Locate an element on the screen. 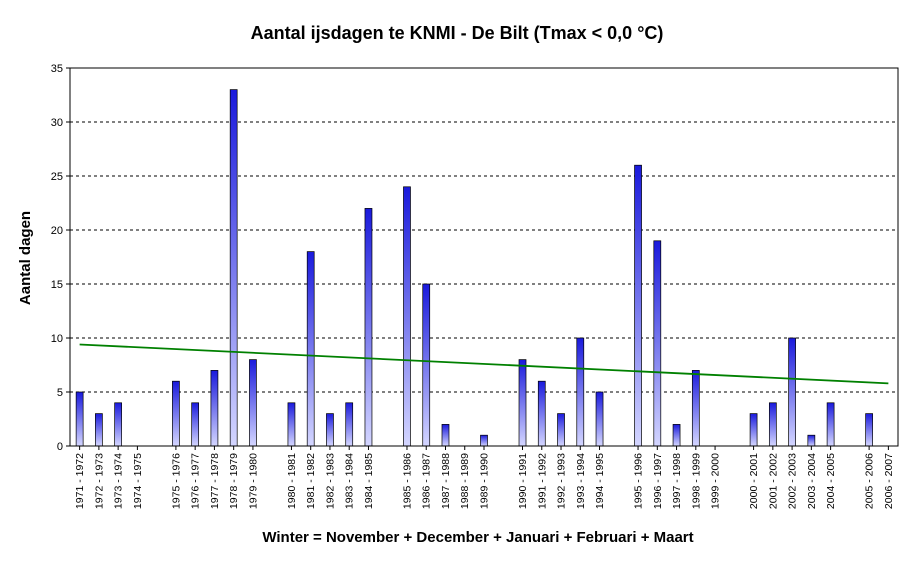 The height and width of the screenshot is (565, 911). x-tick-label: 2004 - 2005 is located at coordinates (831, 481).